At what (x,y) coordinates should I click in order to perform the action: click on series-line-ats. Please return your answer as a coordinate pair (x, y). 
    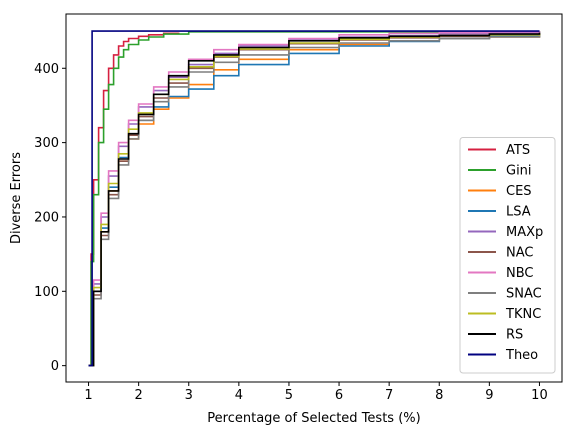
    Looking at the image, I should click on (134, 199).